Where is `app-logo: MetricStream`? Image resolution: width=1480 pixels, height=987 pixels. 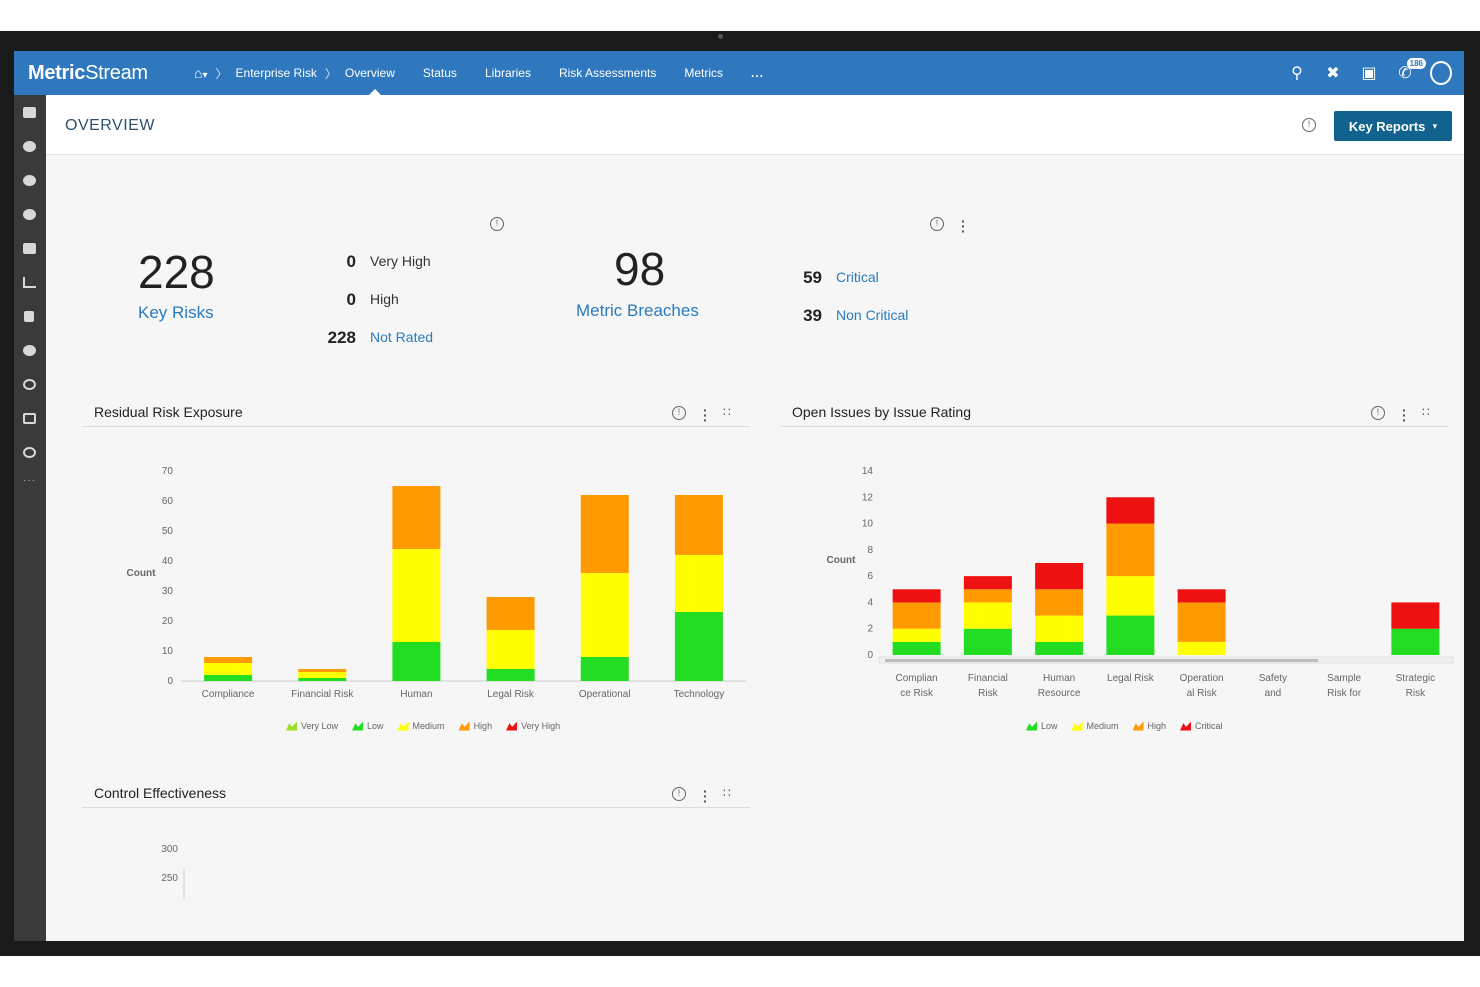
app-logo: MetricStream is located at coordinates (88, 73).